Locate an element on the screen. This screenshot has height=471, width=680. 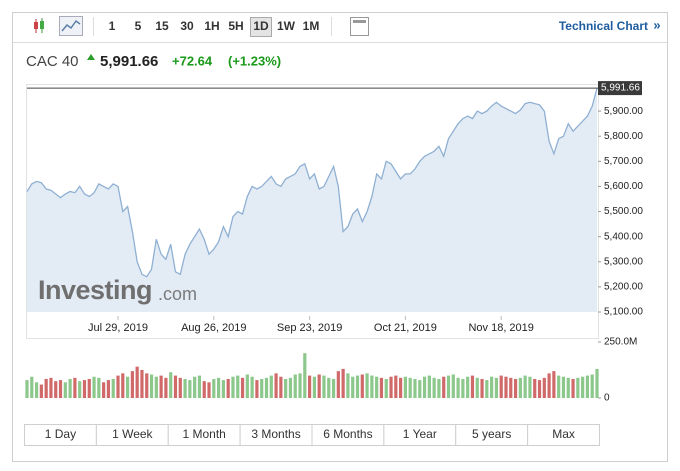
interval-button: 1 is located at coordinates (112, 26).